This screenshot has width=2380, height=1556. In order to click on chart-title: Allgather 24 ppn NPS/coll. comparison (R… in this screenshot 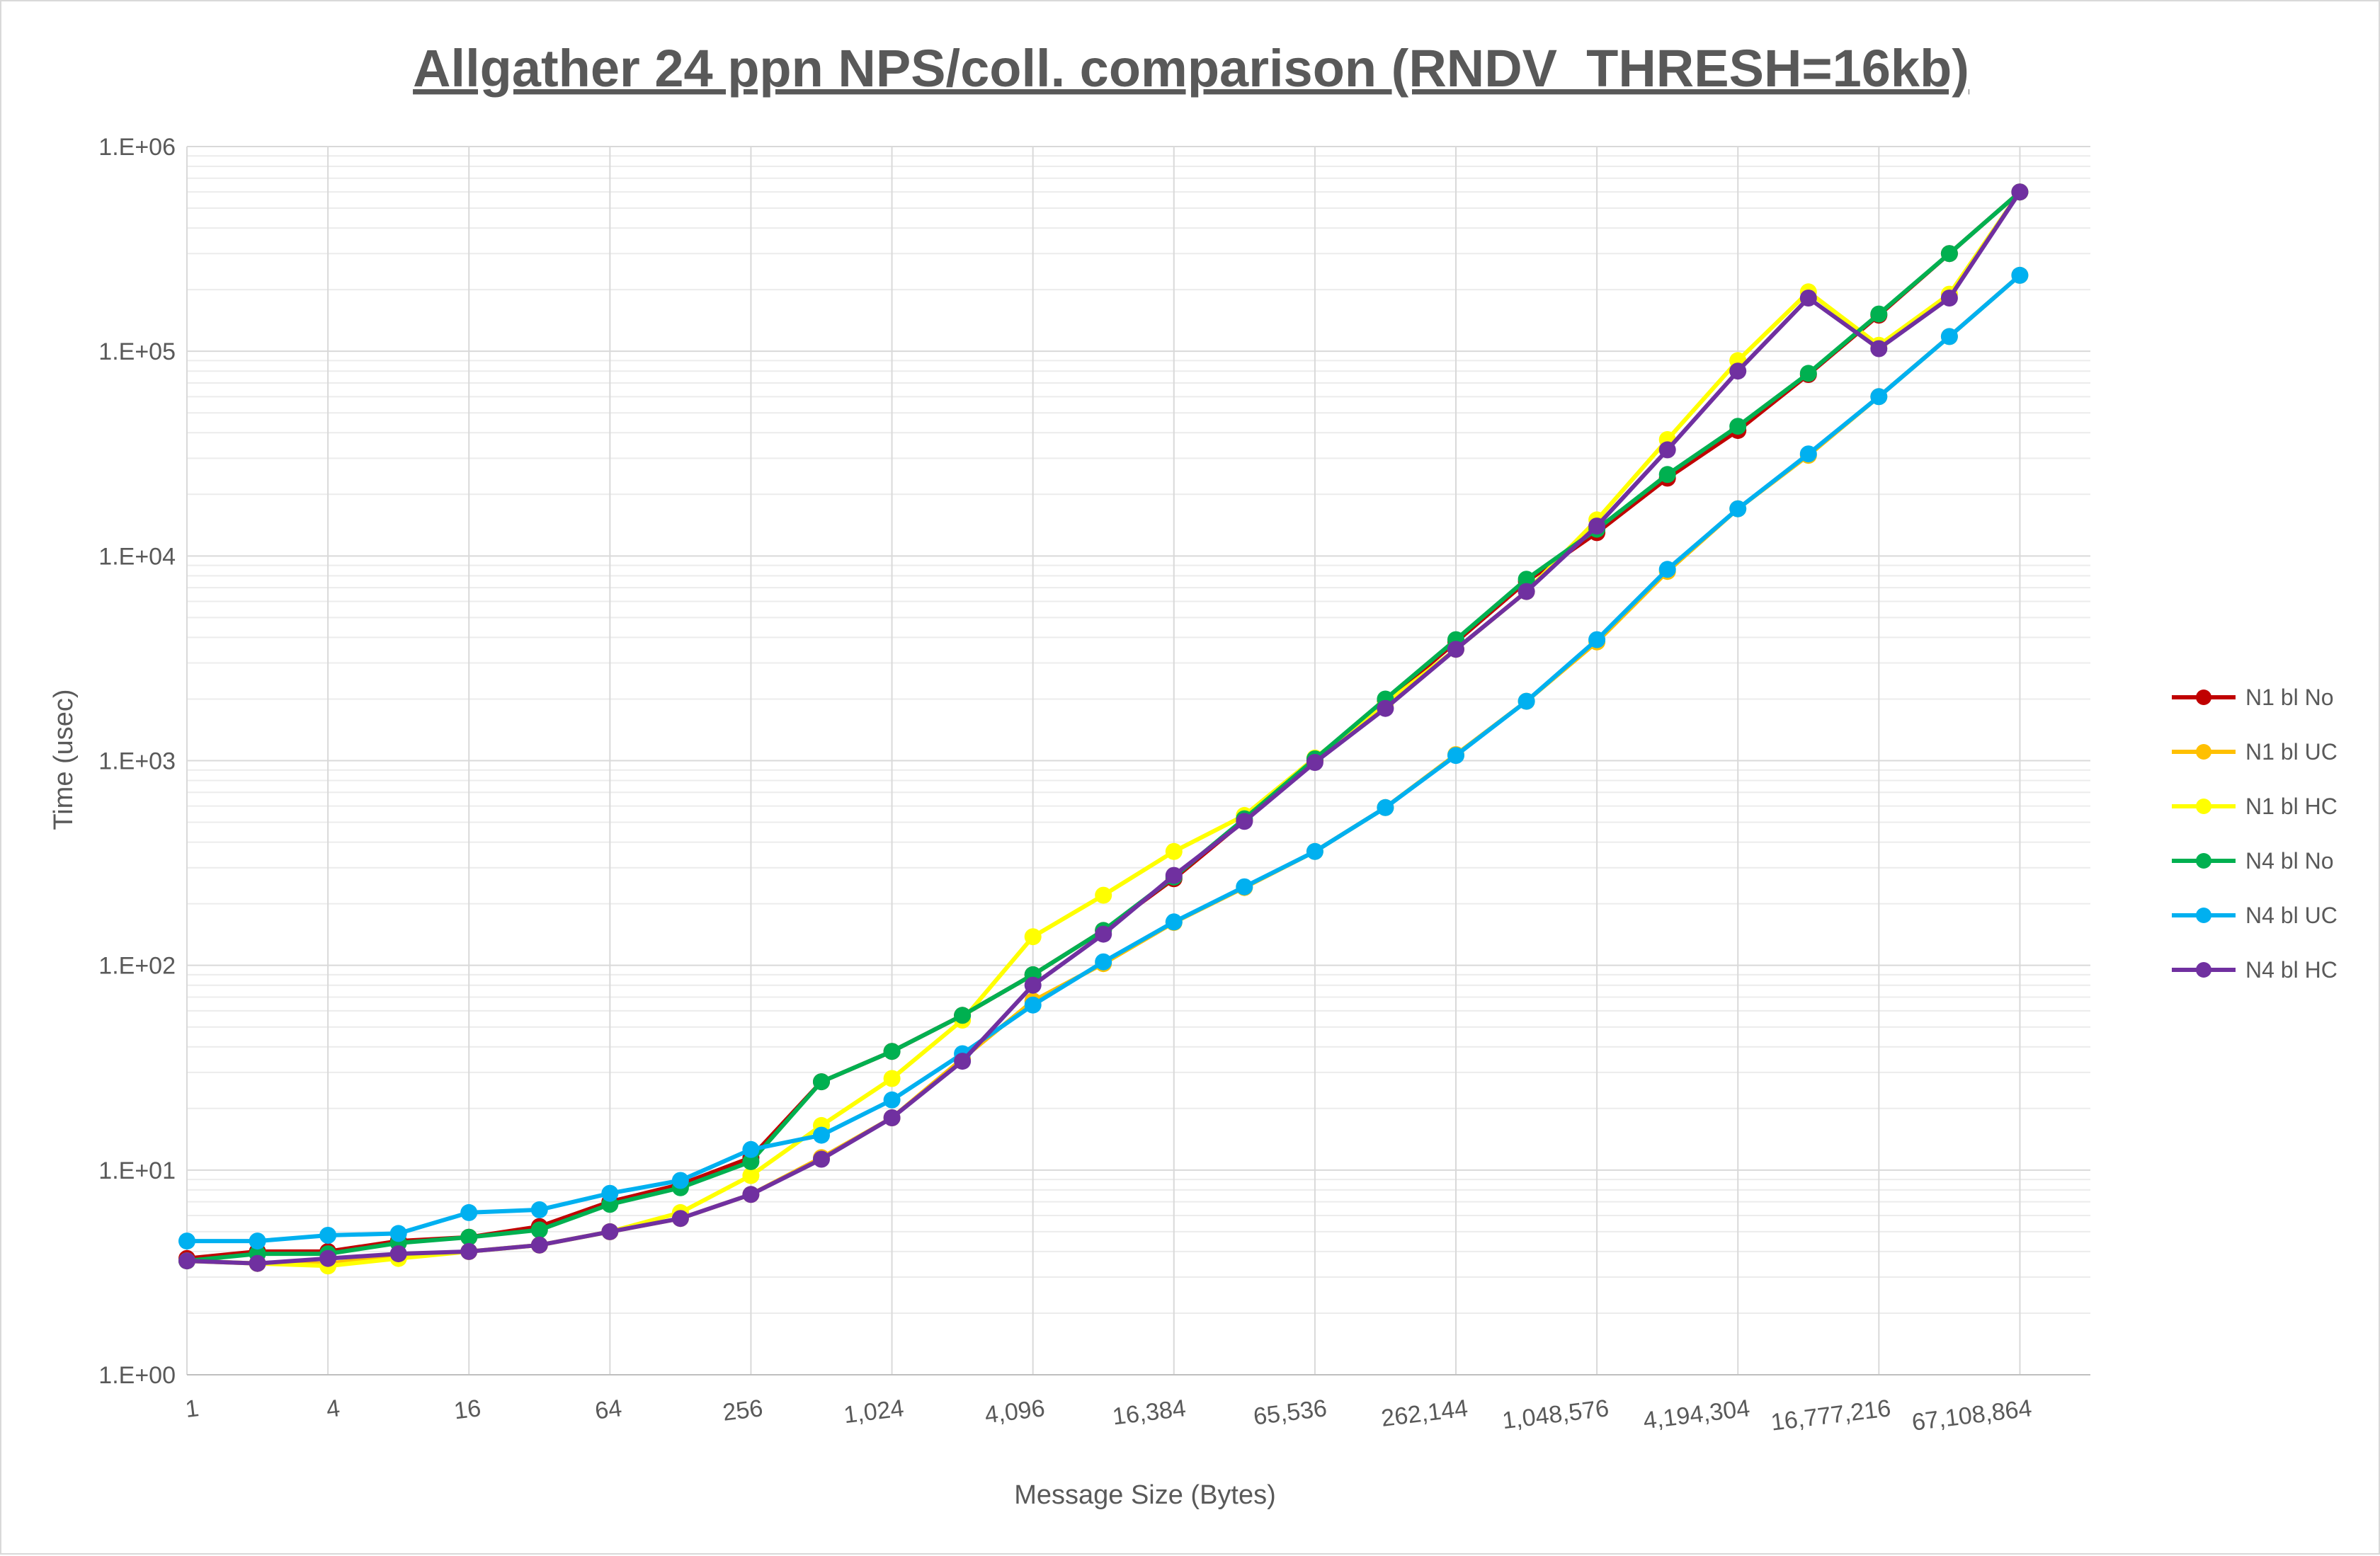, I will do `click(1191, 68)`.